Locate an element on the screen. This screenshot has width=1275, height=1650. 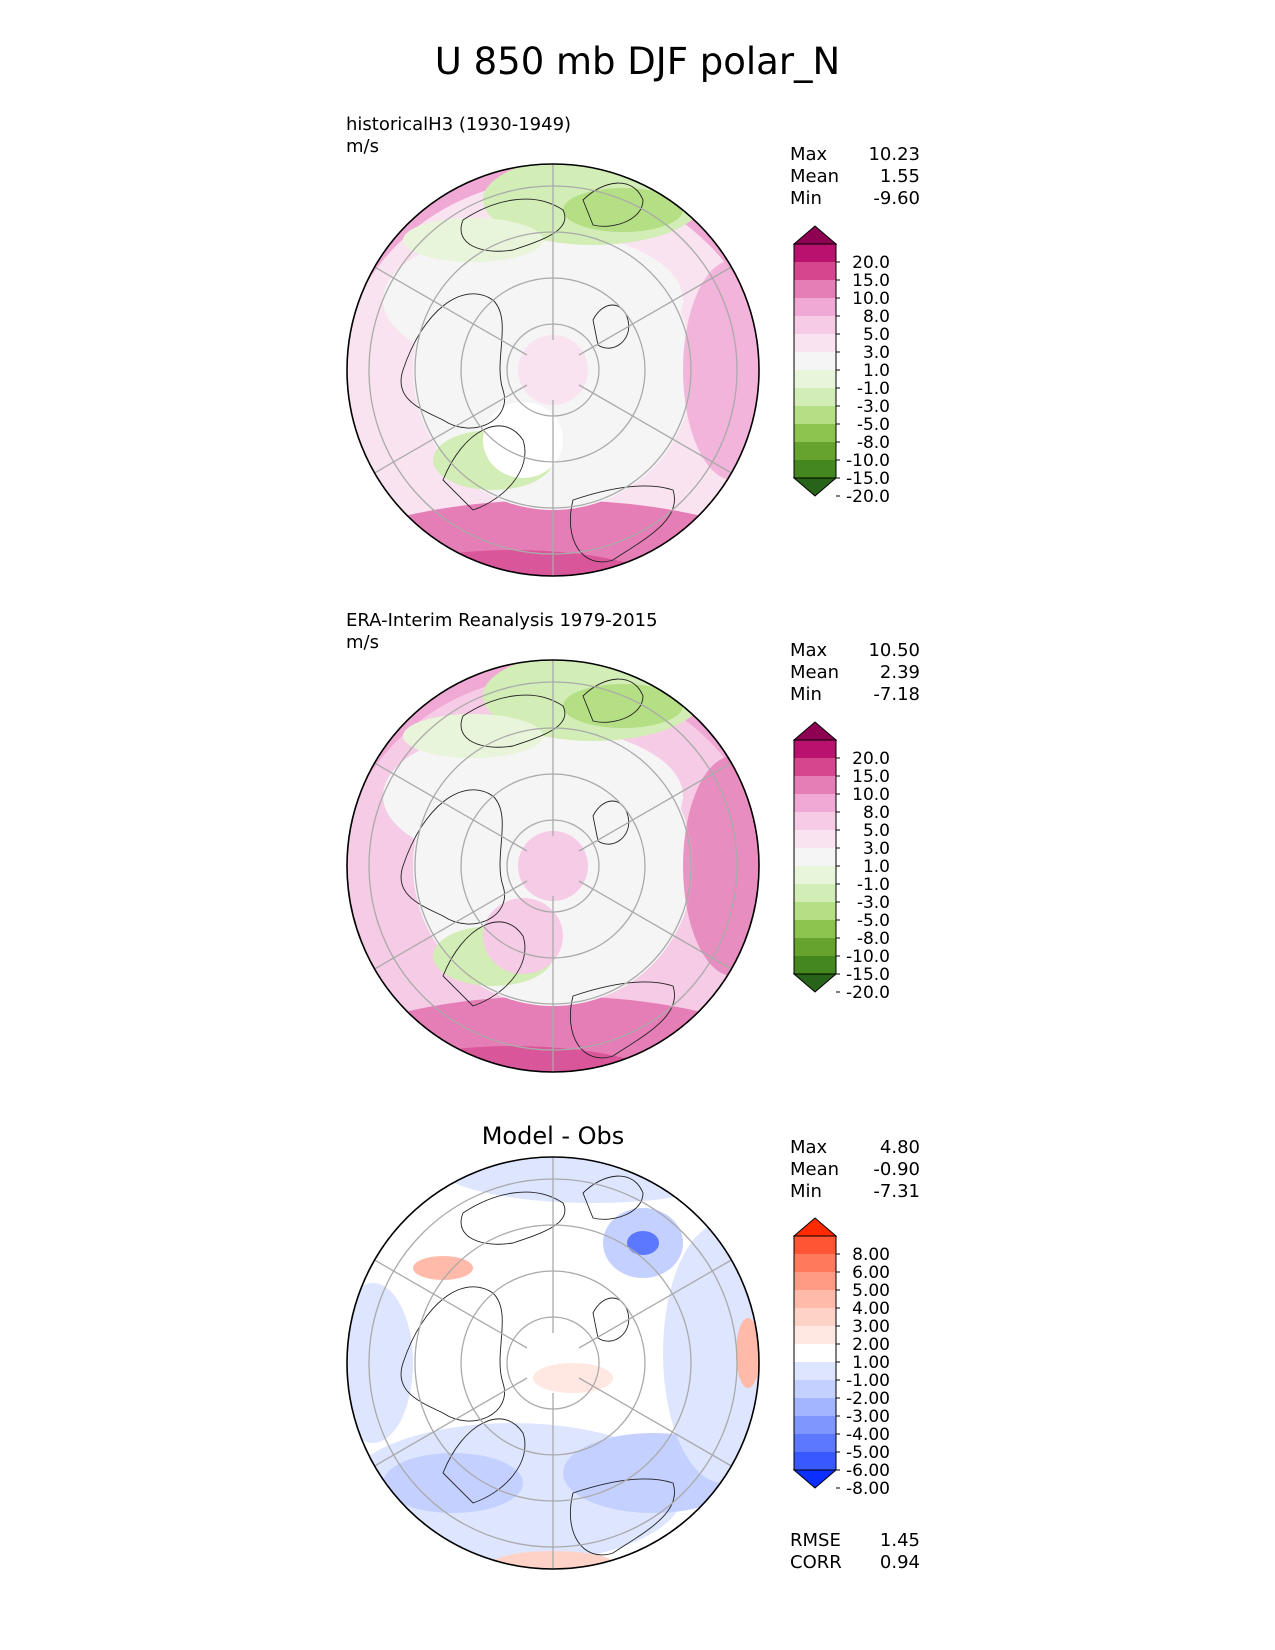
colorbar-tick-label: 5.00 is located at coordinates (871, 1291).